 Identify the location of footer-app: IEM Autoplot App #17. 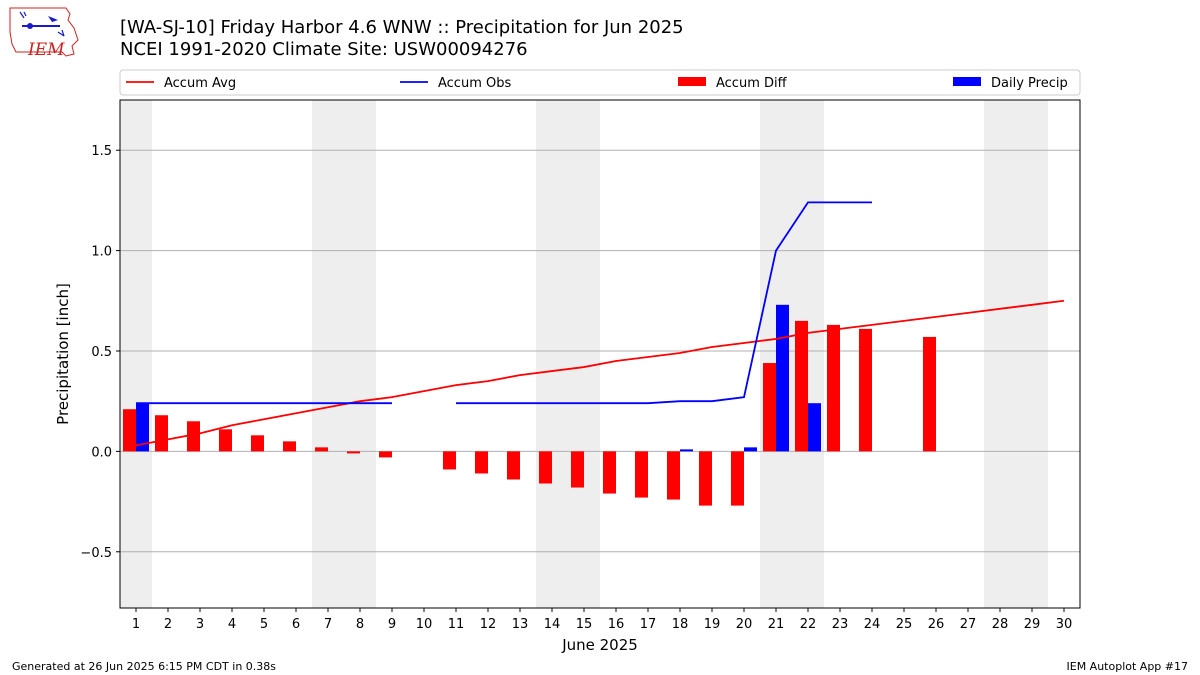
(1127, 666).